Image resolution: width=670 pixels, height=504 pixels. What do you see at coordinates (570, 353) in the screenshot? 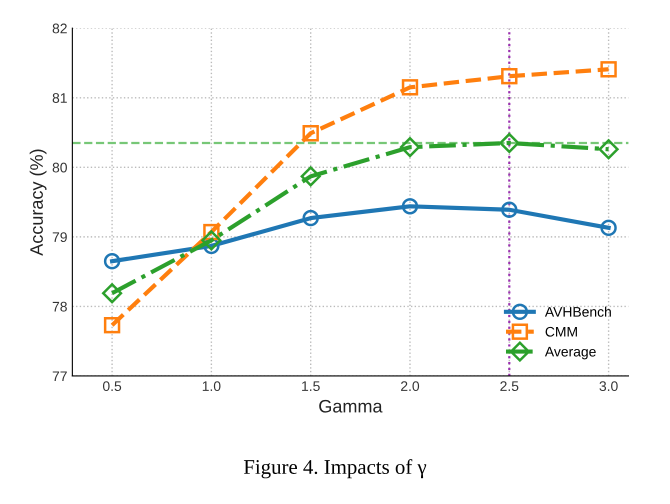
I see `legend-label: Average` at bounding box center [570, 353].